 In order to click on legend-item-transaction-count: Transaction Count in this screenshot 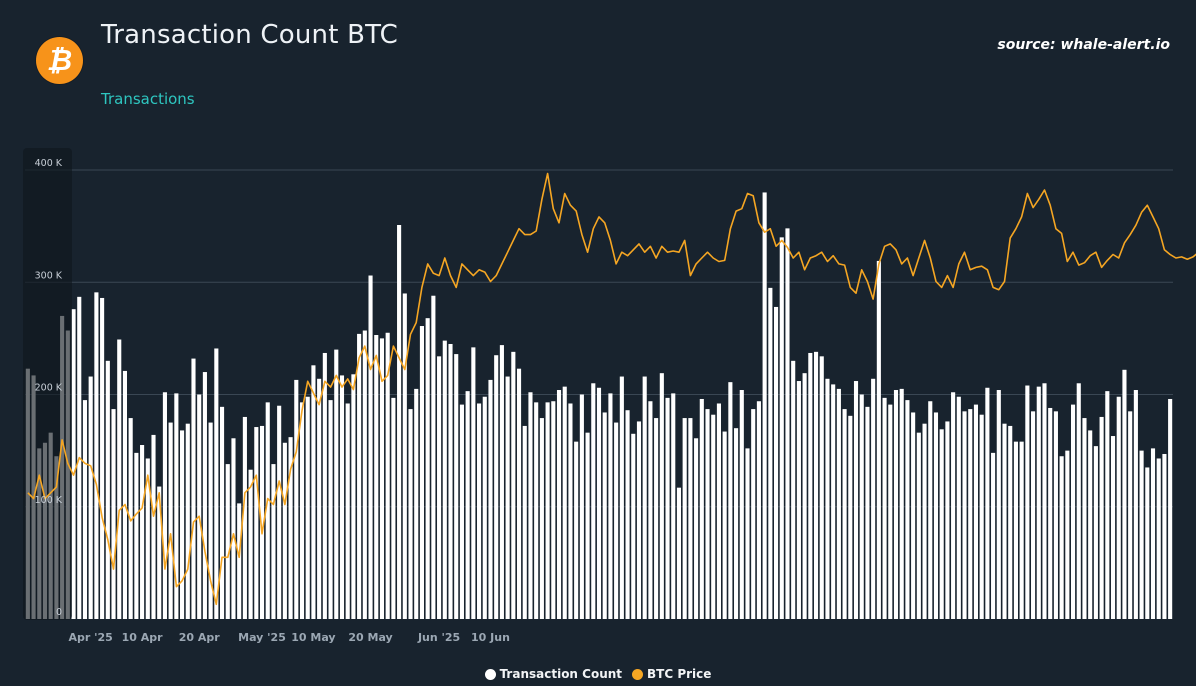, I will do `click(553, 674)`.